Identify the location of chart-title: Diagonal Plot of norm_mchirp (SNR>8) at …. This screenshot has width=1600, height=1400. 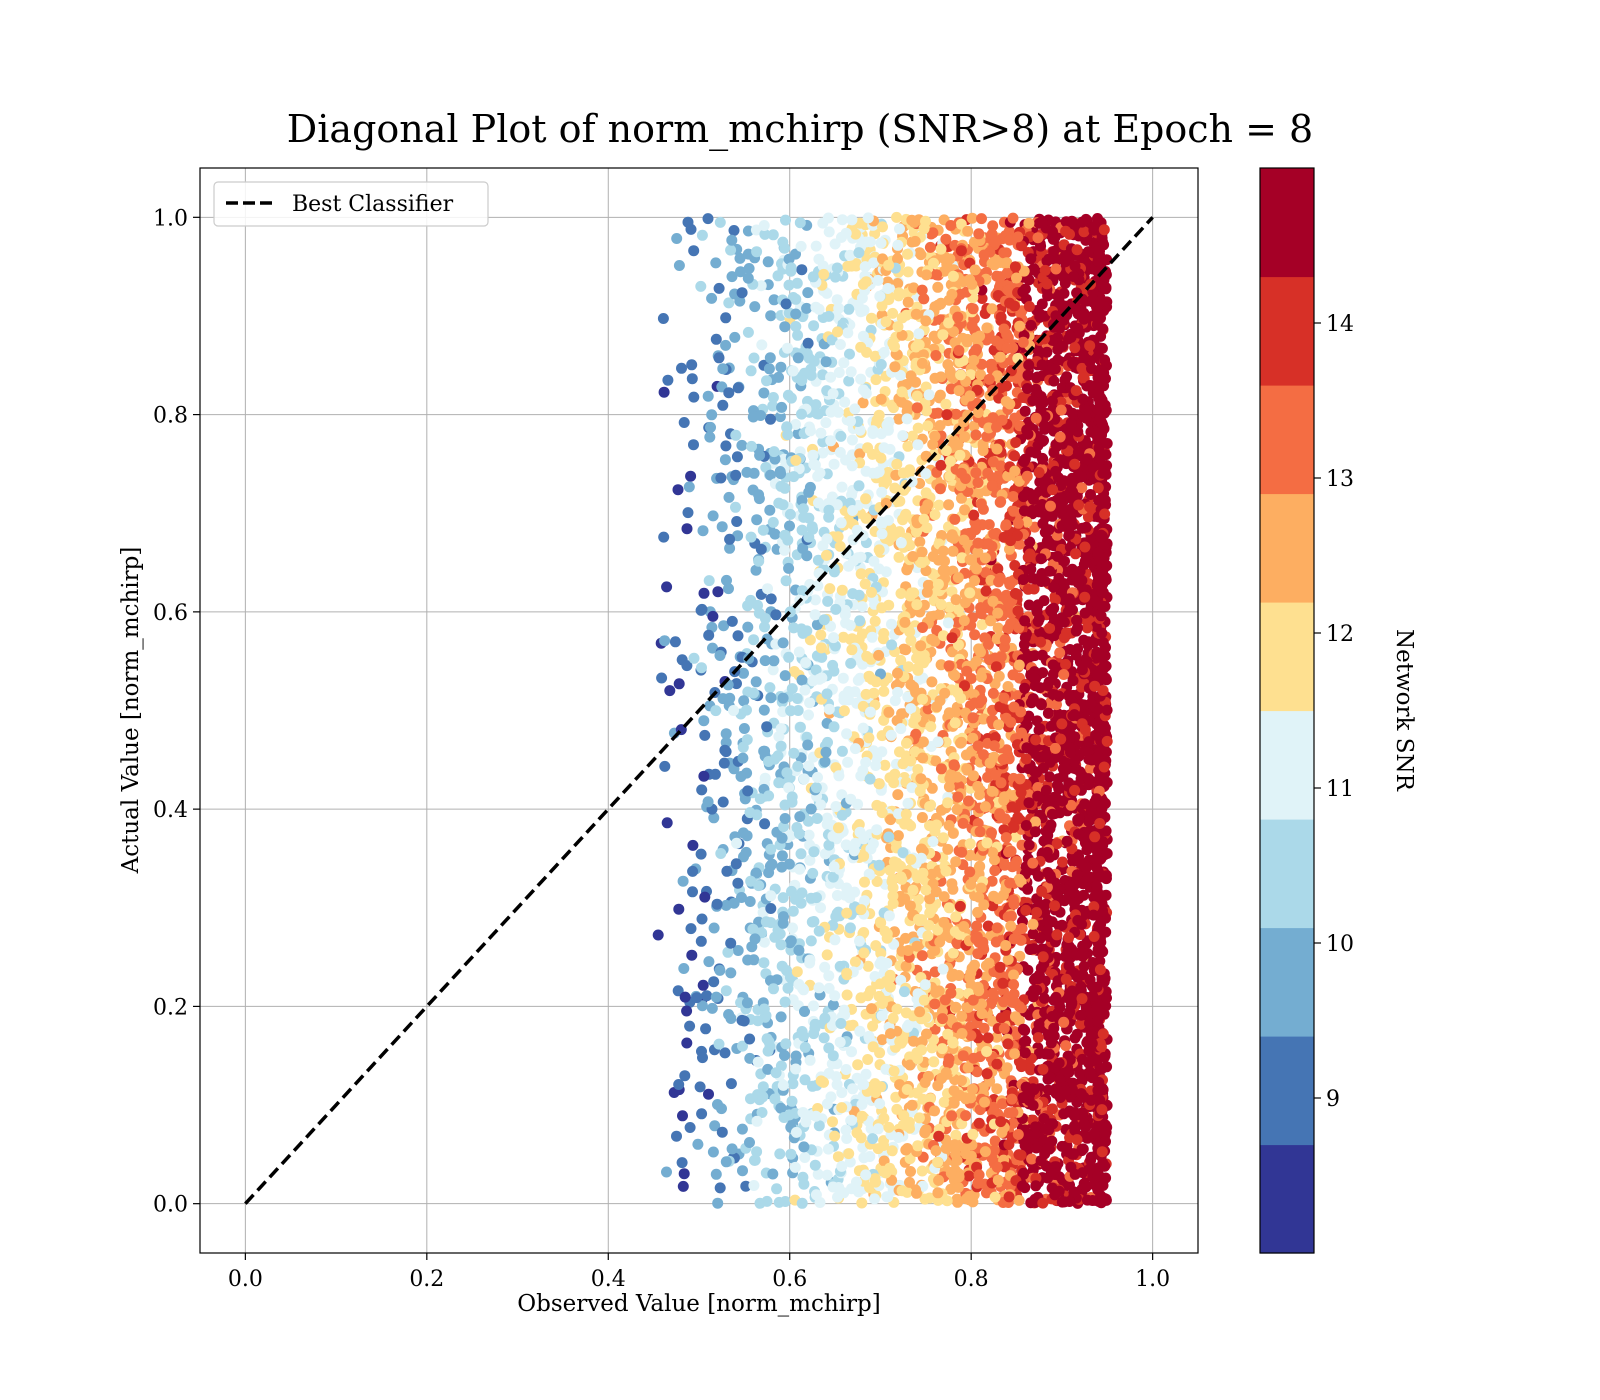
(800, 129).